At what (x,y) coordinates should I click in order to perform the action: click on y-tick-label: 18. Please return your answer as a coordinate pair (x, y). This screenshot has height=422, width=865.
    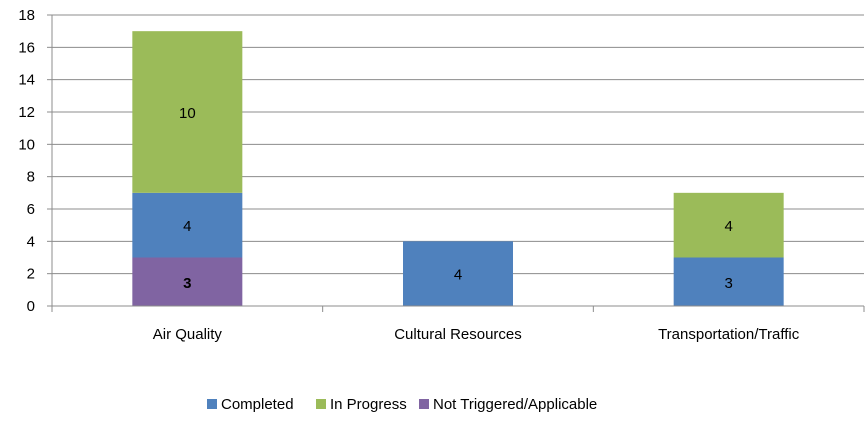
    Looking at the image, I should click on (26, 15).